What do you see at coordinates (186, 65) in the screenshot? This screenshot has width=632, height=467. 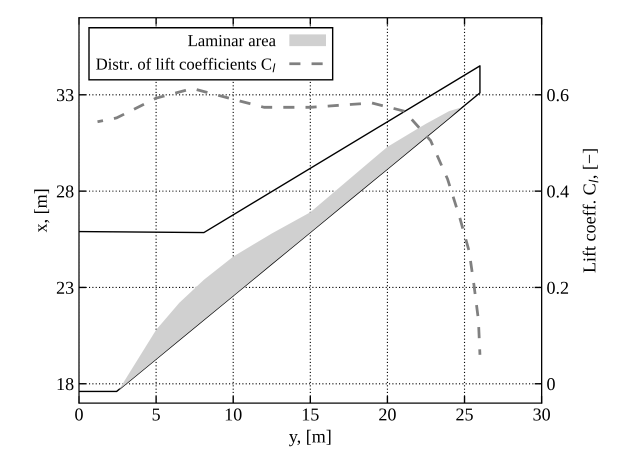 I see `legend-label: Distr. of lift coefficients C$_{l}$` at bounding box center [186, 65].